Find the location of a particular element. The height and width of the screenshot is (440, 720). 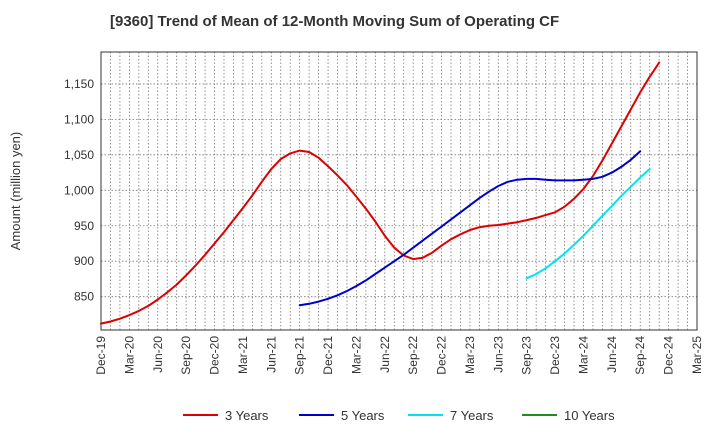

legend-label: 10 Years is located at coordinates (589, 415).